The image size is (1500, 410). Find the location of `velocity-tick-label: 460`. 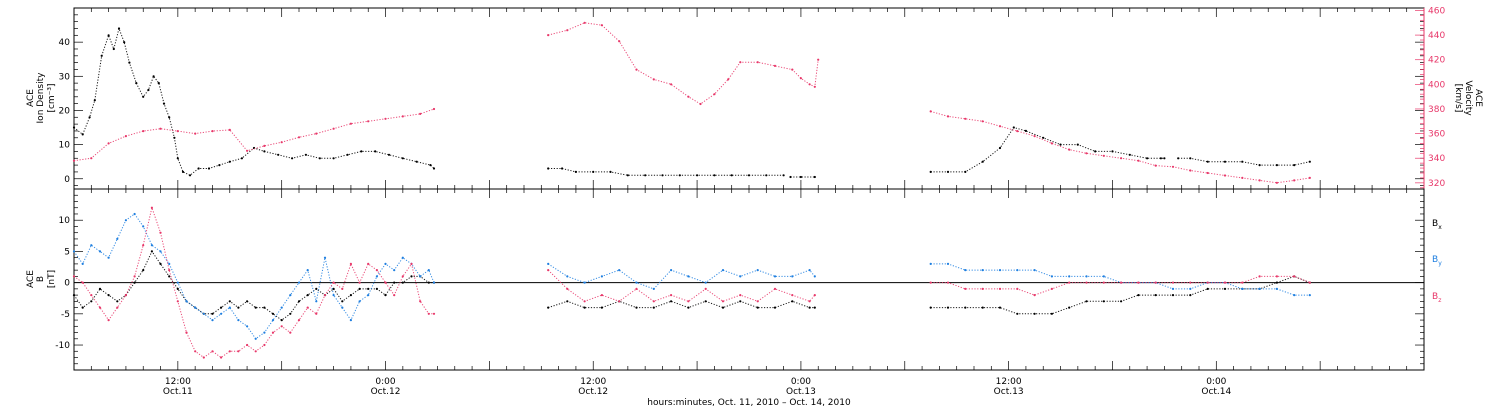

velocity-tick-label: 460 is located at coordinates (1436, 11).